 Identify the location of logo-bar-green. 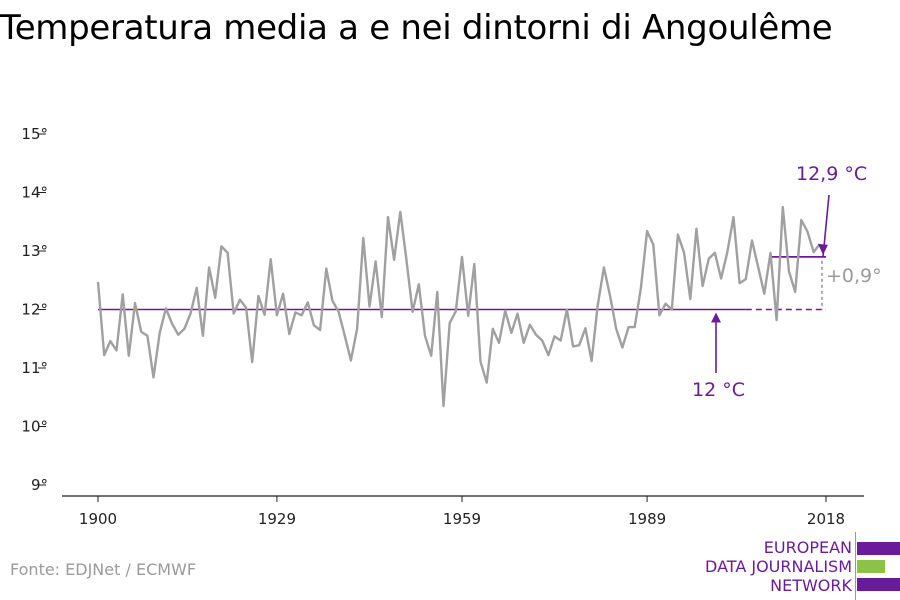
(871, 566).